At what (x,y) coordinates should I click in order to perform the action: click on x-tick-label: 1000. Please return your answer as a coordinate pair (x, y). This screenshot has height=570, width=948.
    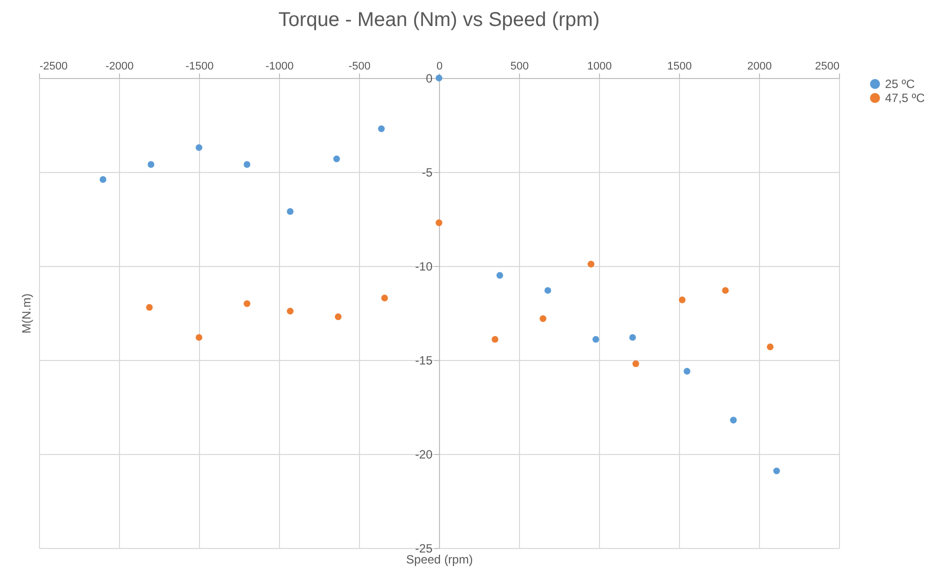
    Looking at the image, I should click on (599, 66).